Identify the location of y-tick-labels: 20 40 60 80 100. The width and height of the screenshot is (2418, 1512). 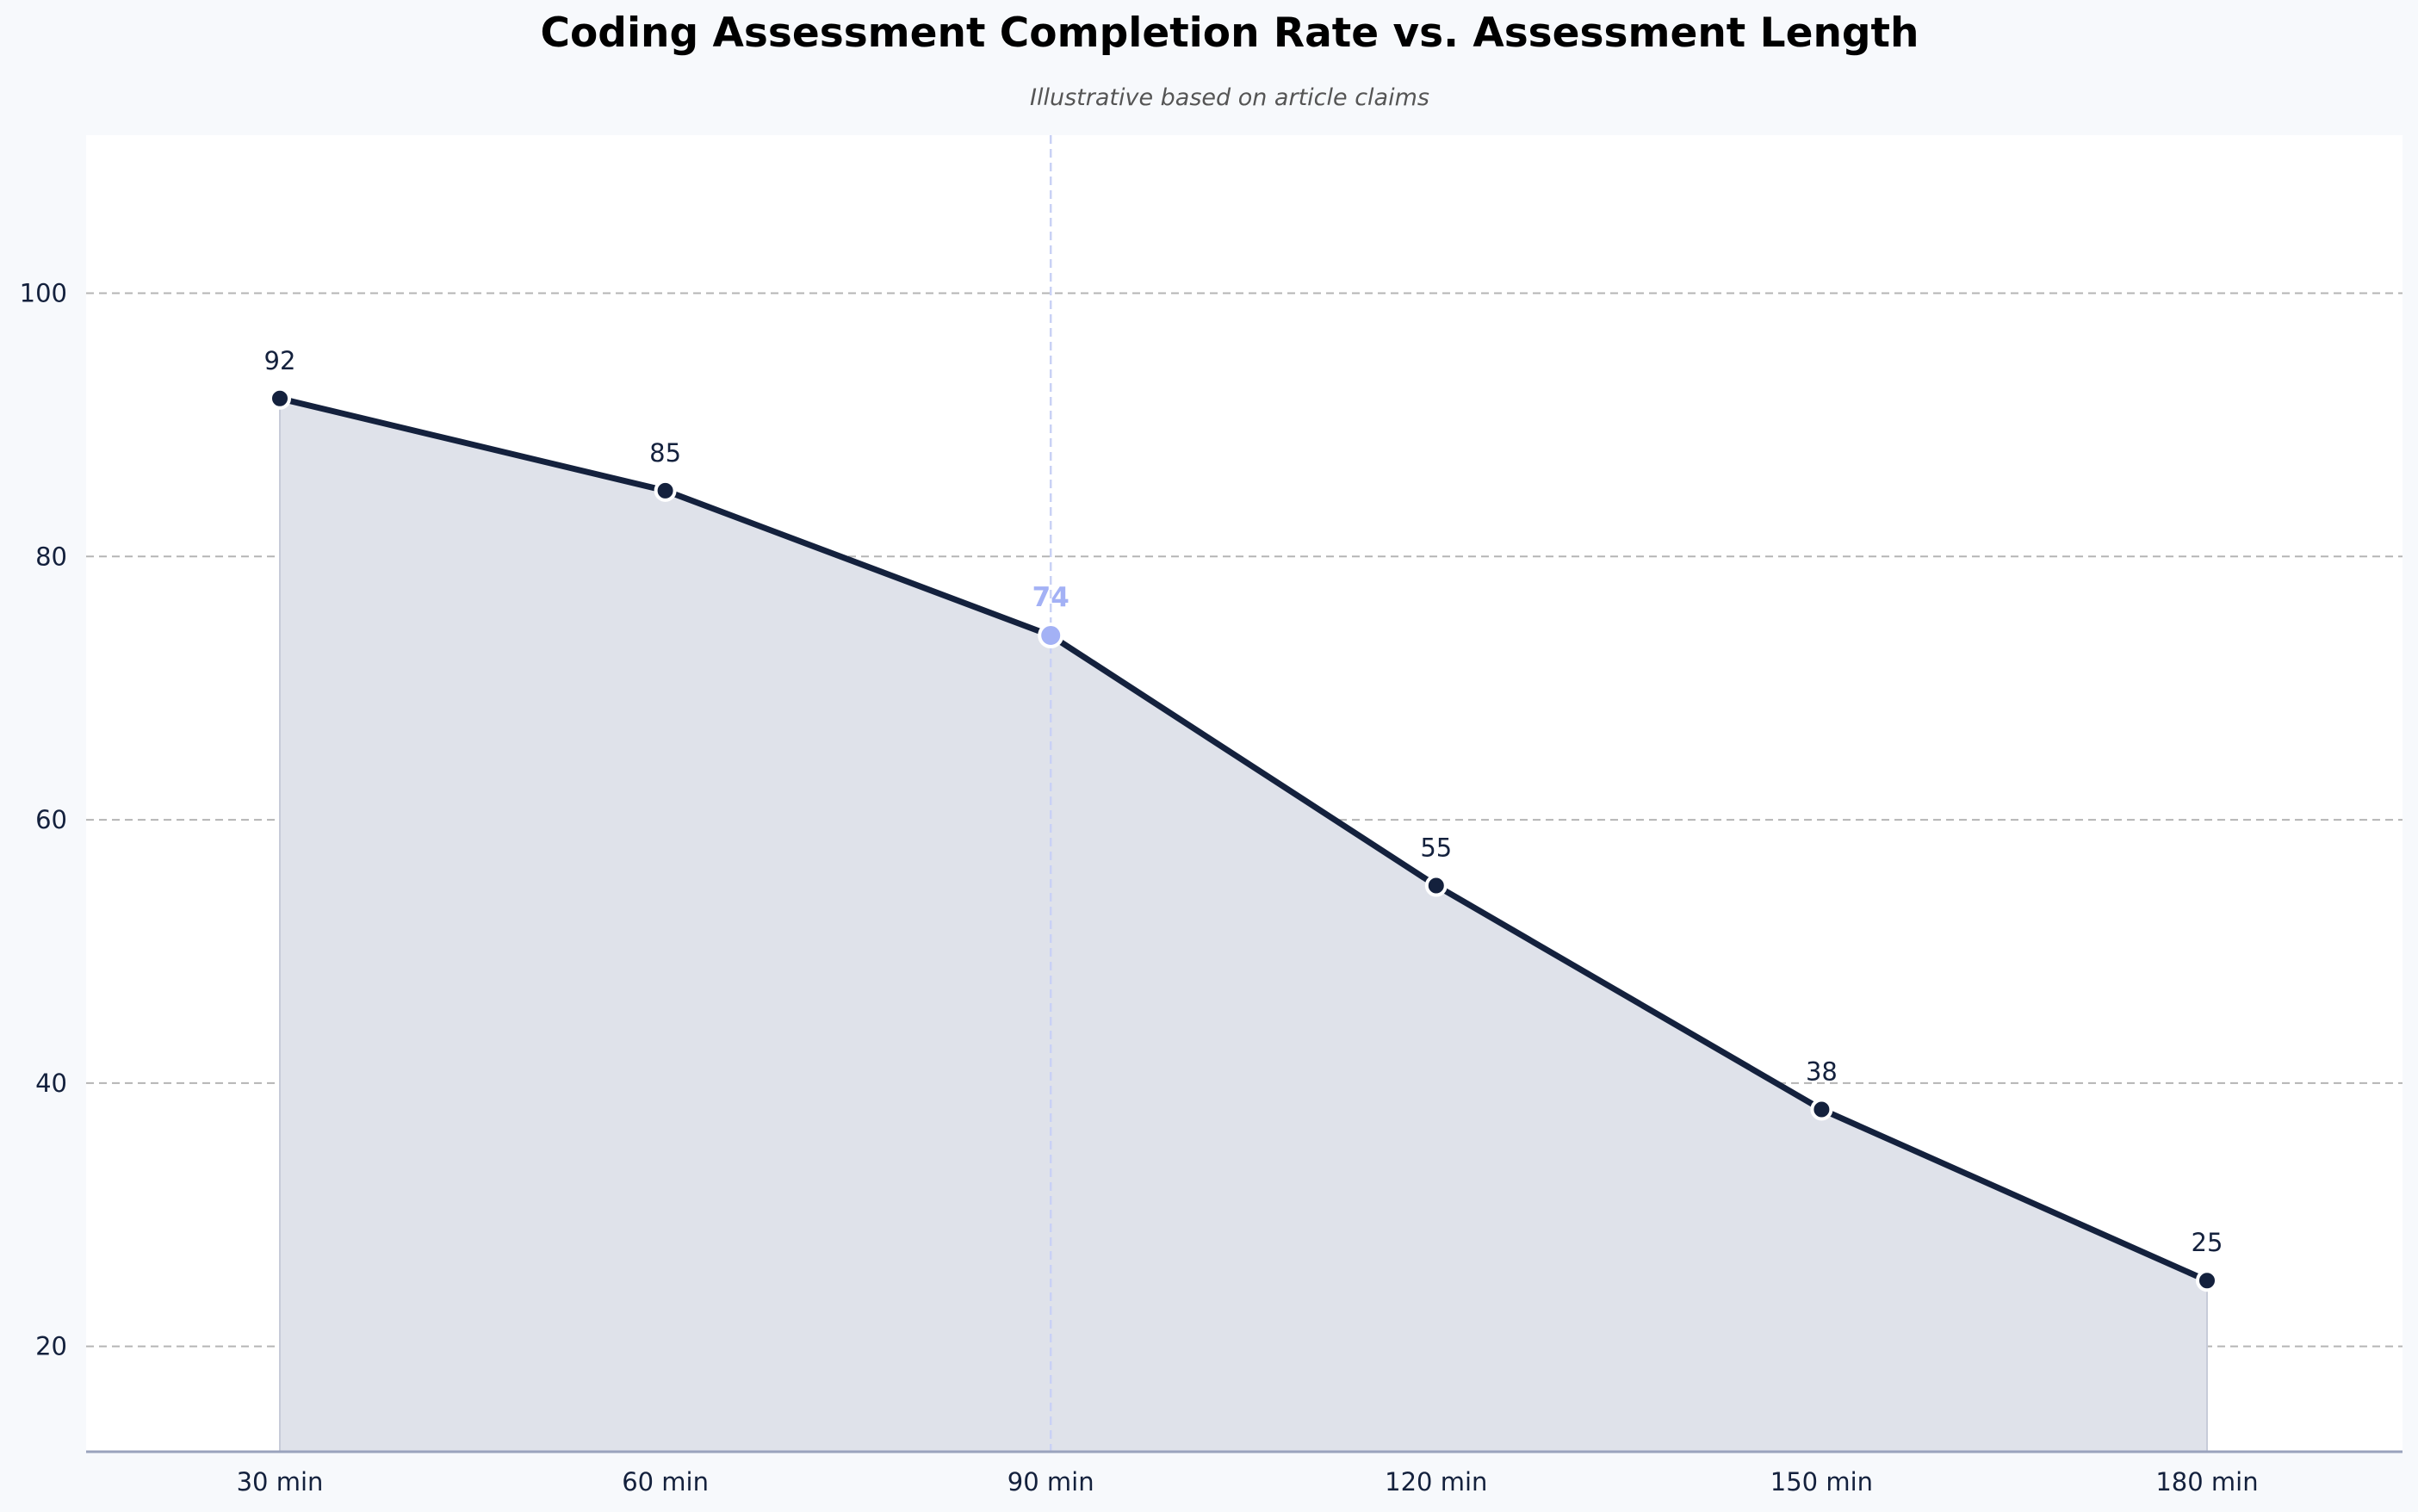
(44, 819).